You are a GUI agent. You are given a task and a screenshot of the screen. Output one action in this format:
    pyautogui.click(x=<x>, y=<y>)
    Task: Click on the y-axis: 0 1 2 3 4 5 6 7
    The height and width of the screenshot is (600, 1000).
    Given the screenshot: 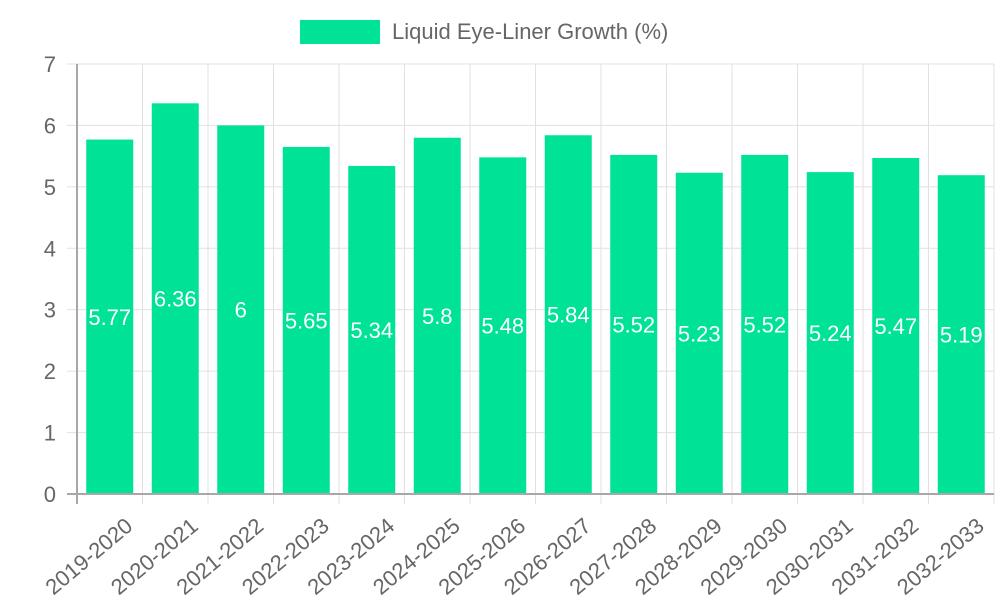 What is the action you would take?
    pyautogui.click(x=61, y=279)
    